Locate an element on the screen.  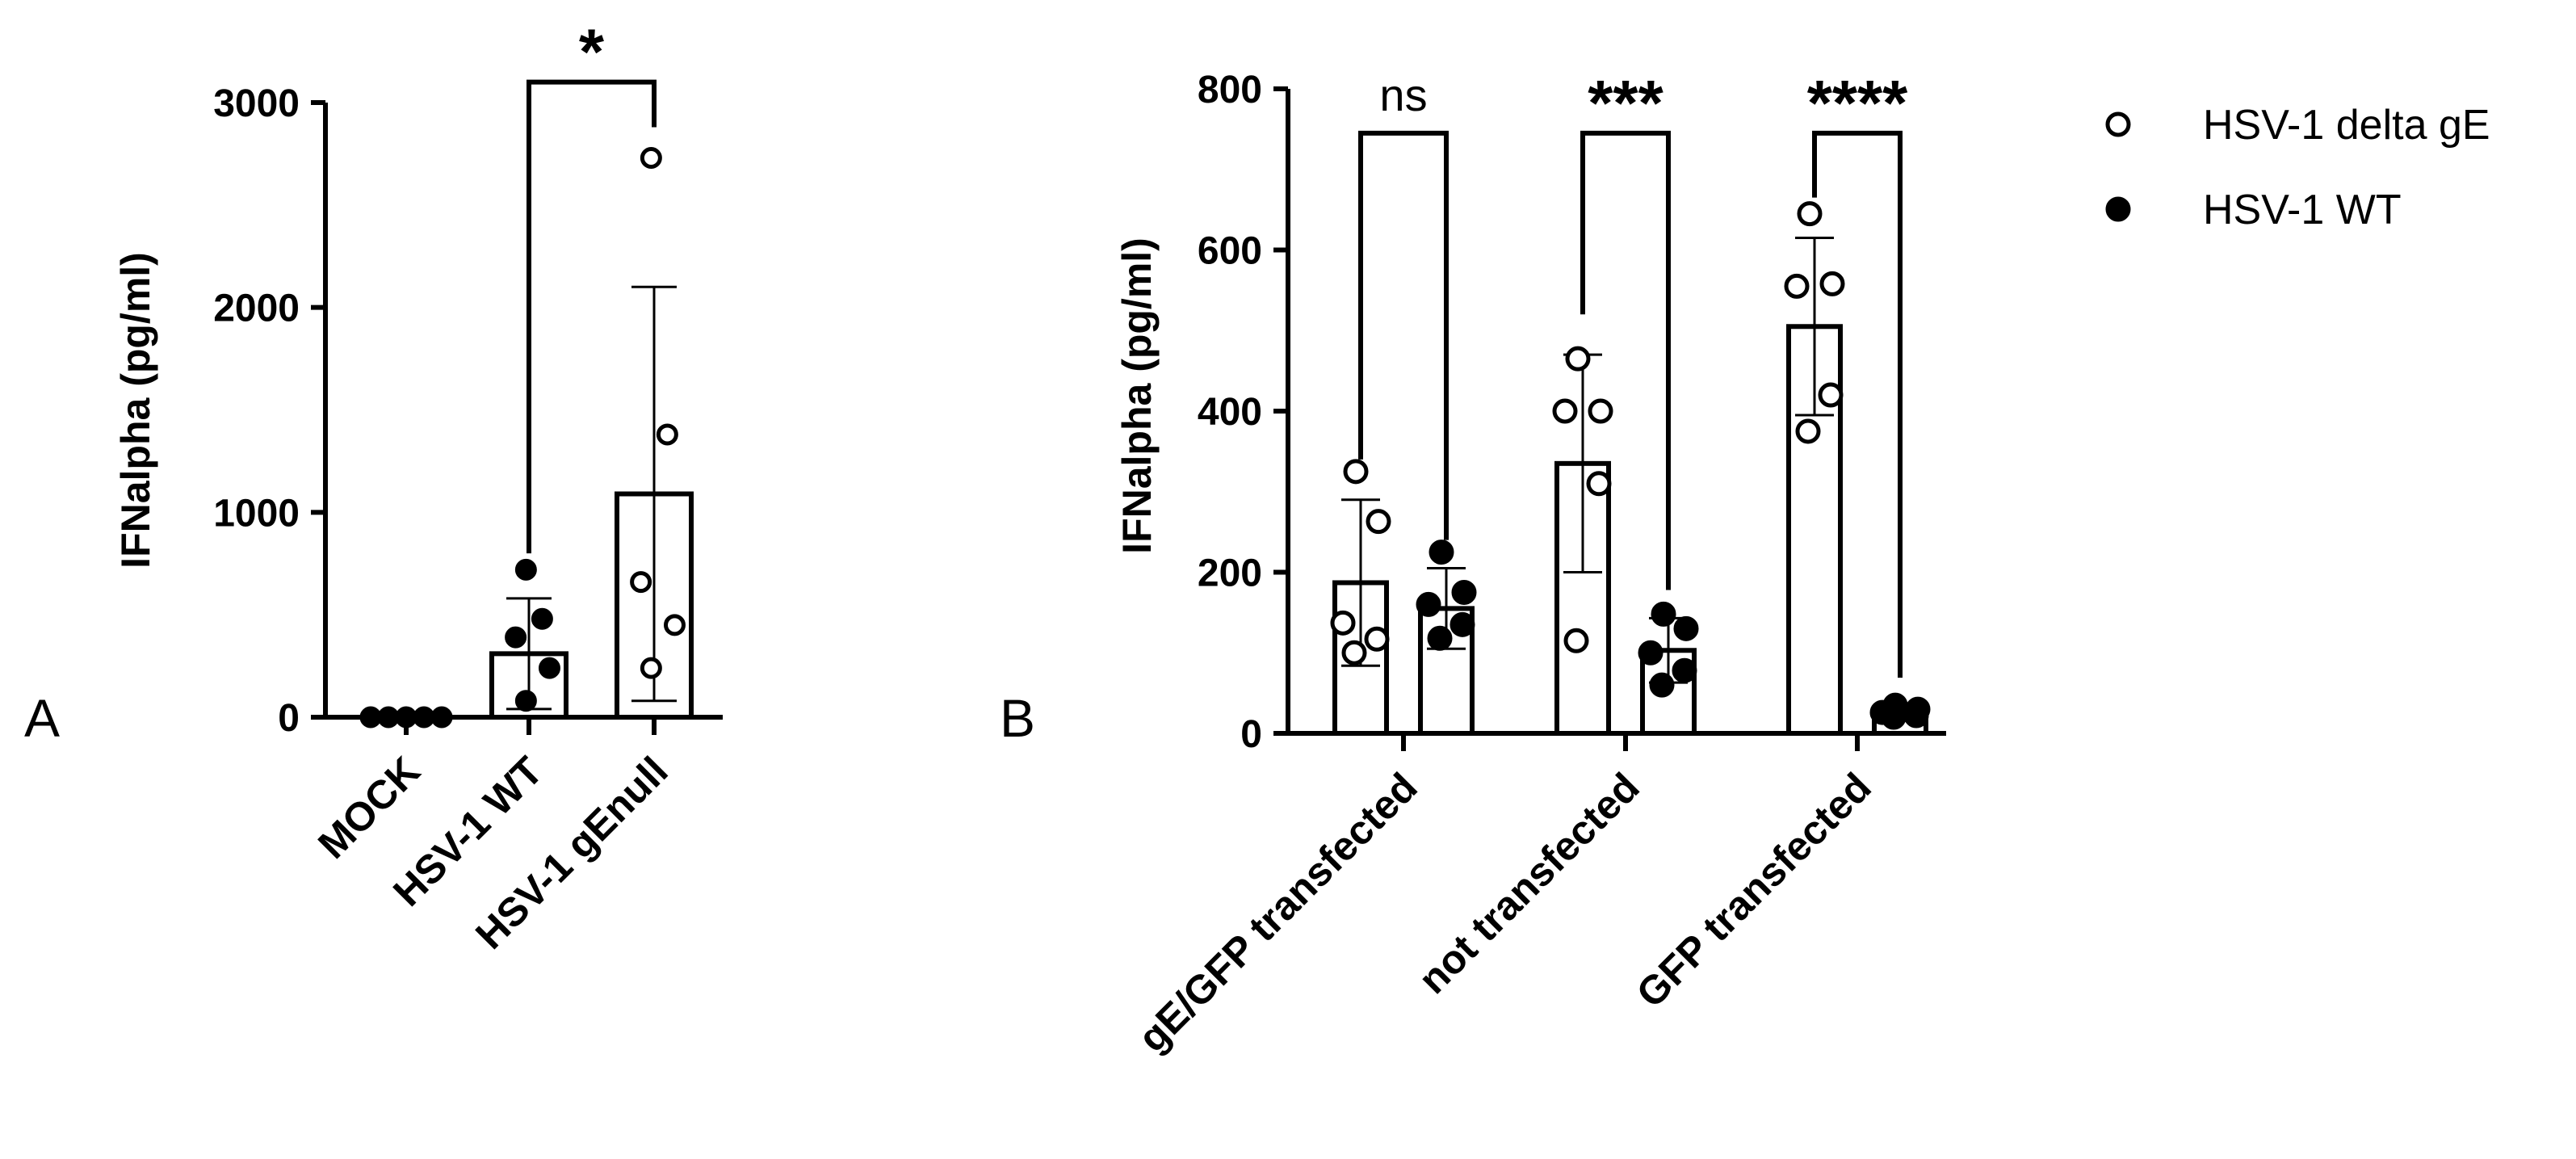
y-tick-label-b: 600 is located at coordinates (1230, 251).